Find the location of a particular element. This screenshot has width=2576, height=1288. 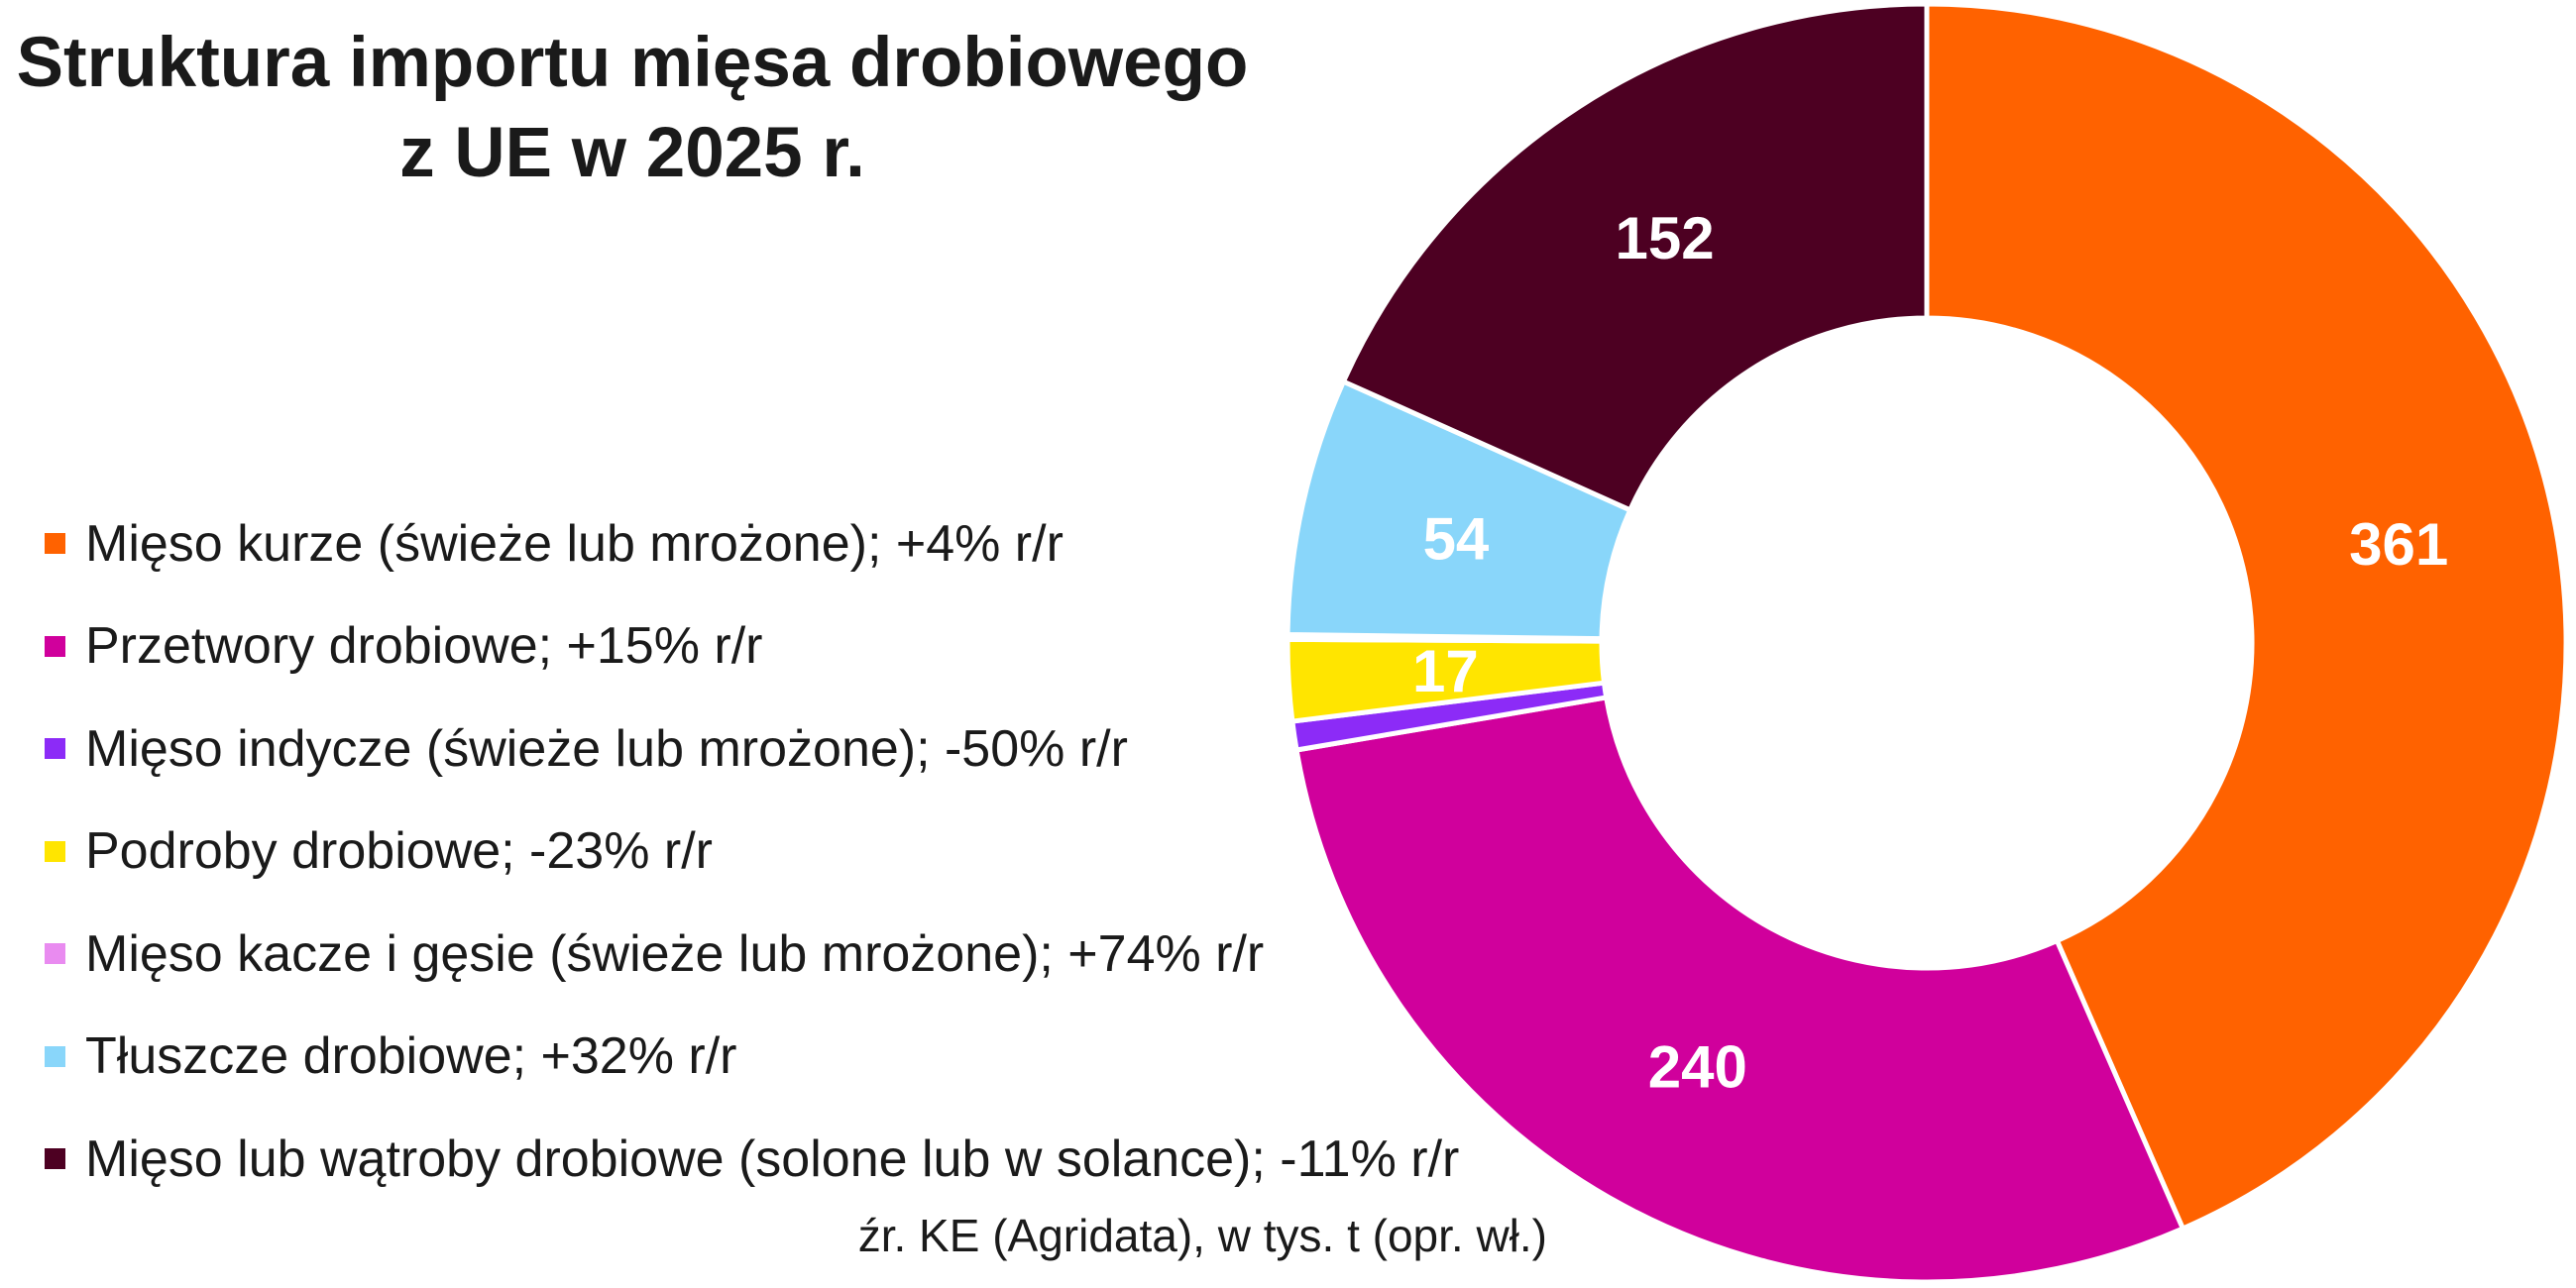

chart-title-line-2: z UE w 2025 r. is located at coordinates (632, 153).